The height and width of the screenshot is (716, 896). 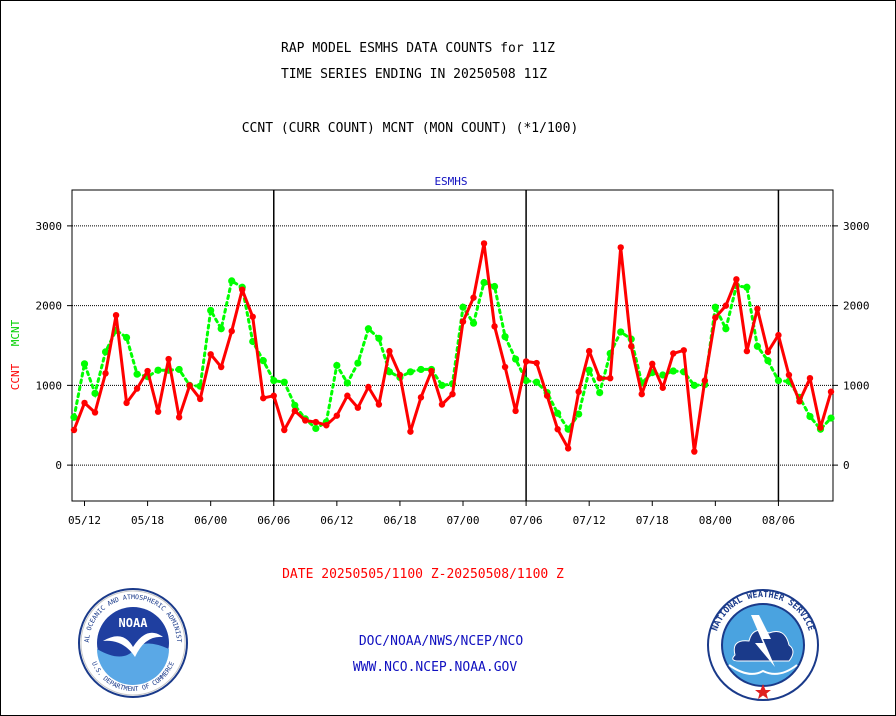 I want to click on nco-website-link: WWW.NCO.NCEP.NOAA.GOV, so click(x=435, y=667).